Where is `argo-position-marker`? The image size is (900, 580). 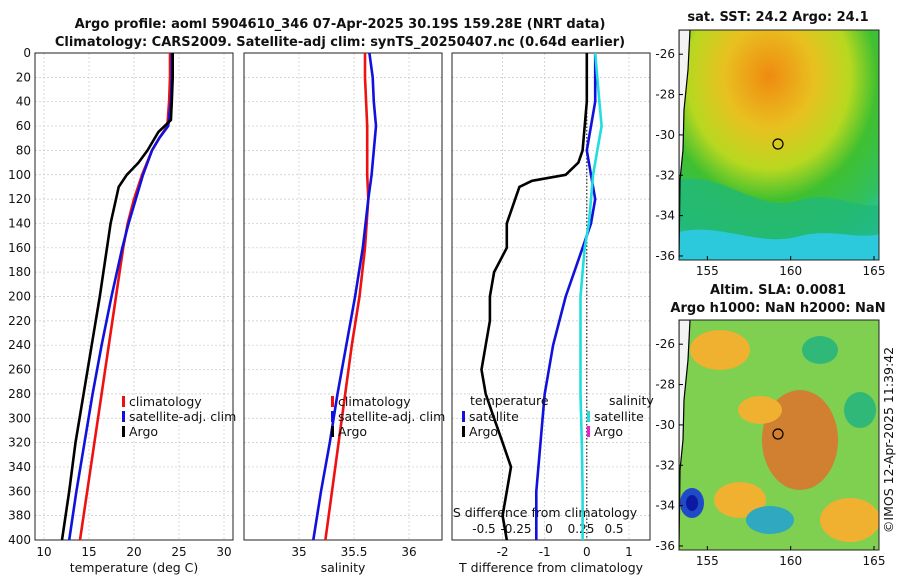 argo-position-marker is located at coordinates (778, 434).